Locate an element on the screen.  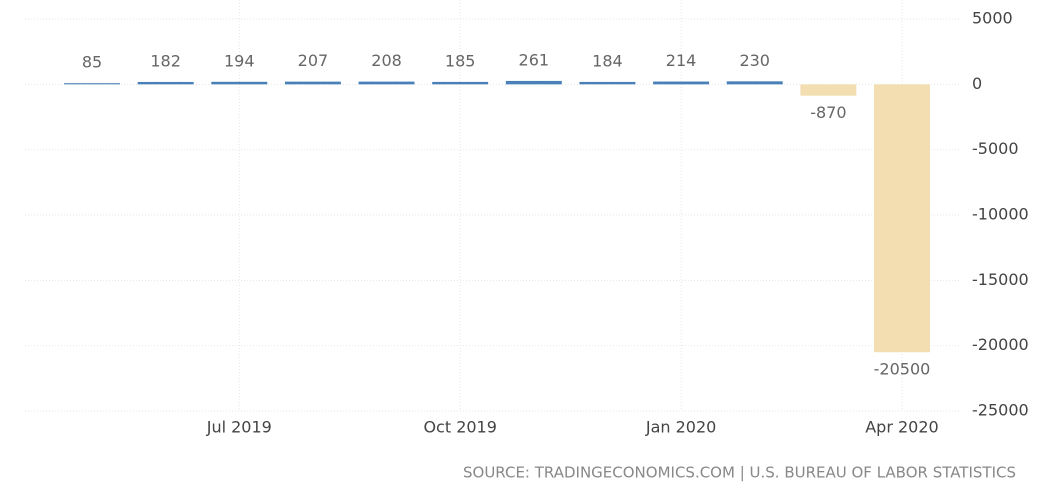
x-tick-label: Oct 2019 is located at coordinates (459, 427).